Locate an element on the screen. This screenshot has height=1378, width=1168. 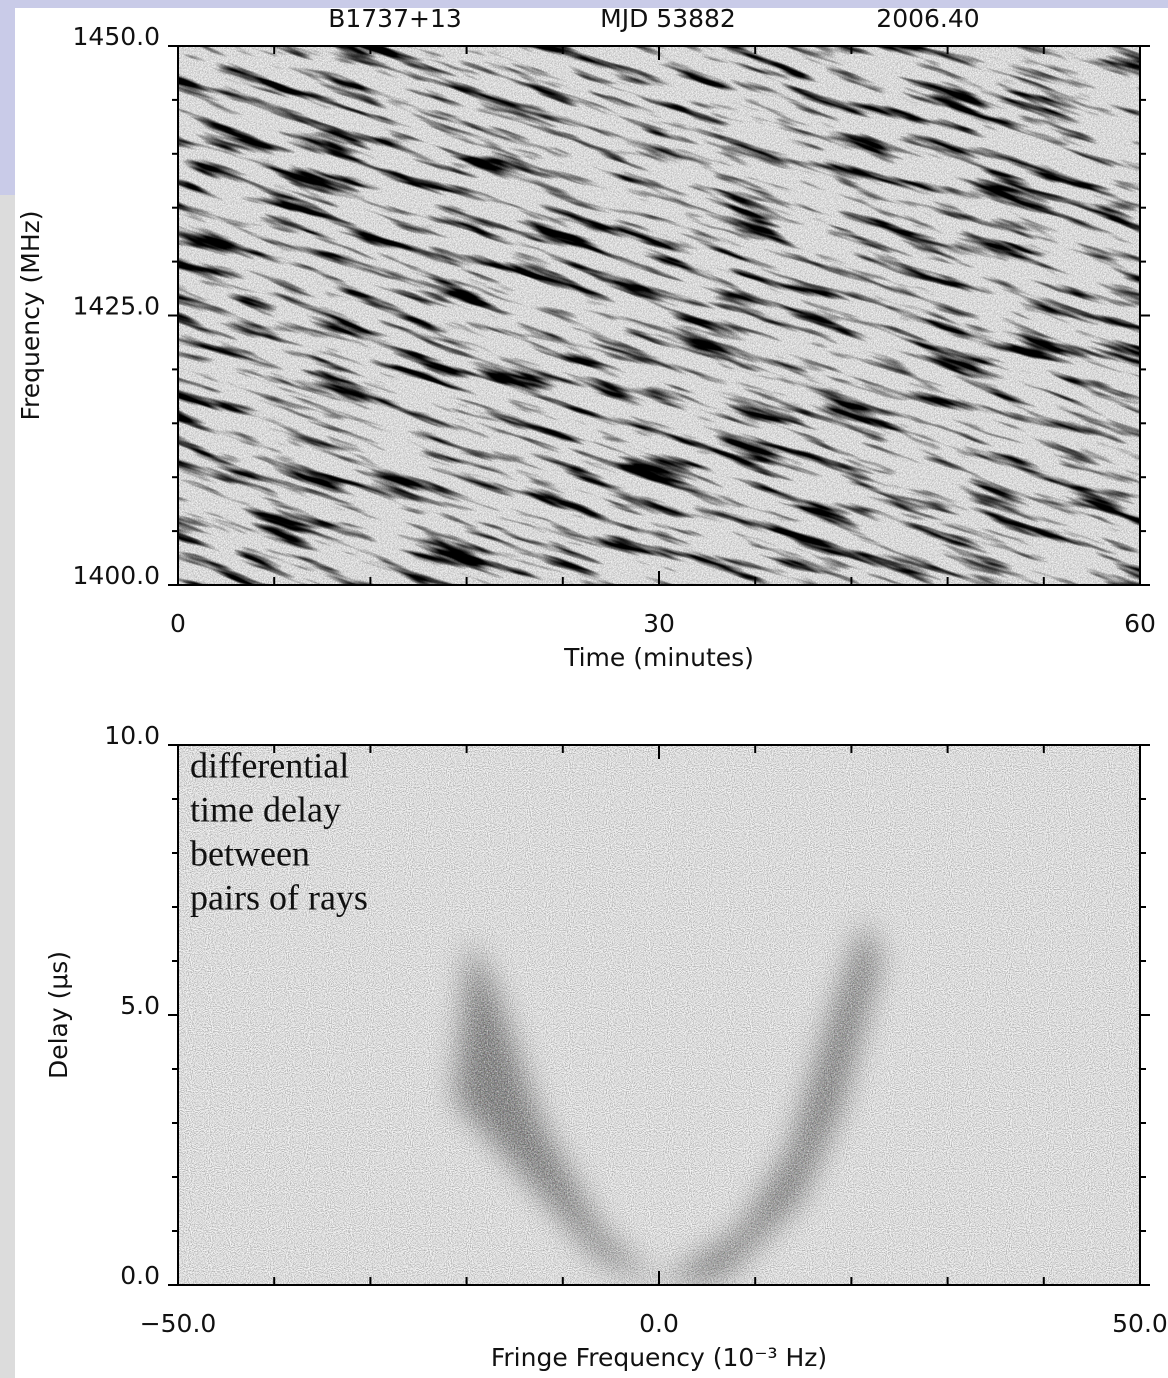
y-tick-label: 1425.0 is located at coordinates (116, 306).